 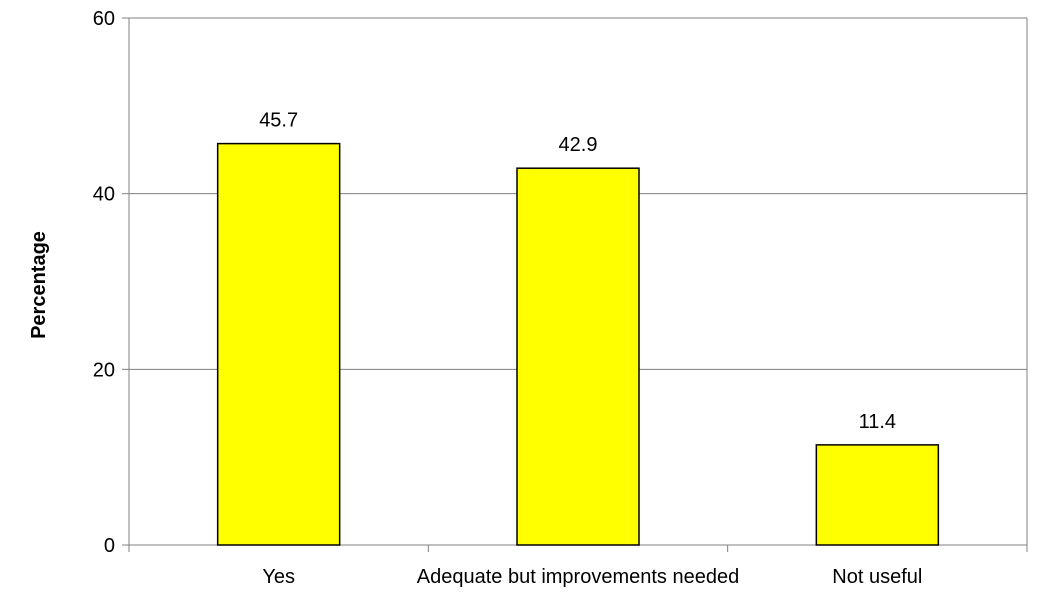 What do you see at coordinates (578, 145) in the screenshot?
I see `data-label: 42.9` at bounding box center [578, 145].